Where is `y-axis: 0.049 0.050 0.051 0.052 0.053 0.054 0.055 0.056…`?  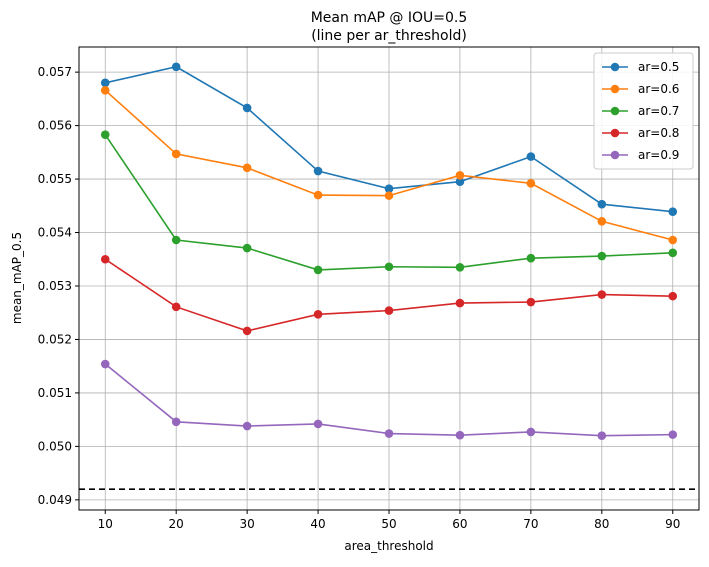 y-axis: 0.049 0.050 0.051 0.052 0.053 0.054 0.055 0.056… is located at coordinates (58, 286).